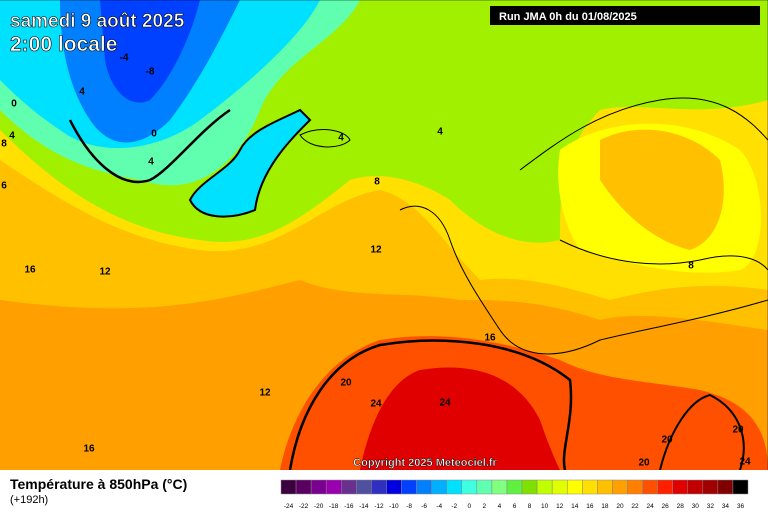  I want to click on legend-label: -14, so click(364, 506).